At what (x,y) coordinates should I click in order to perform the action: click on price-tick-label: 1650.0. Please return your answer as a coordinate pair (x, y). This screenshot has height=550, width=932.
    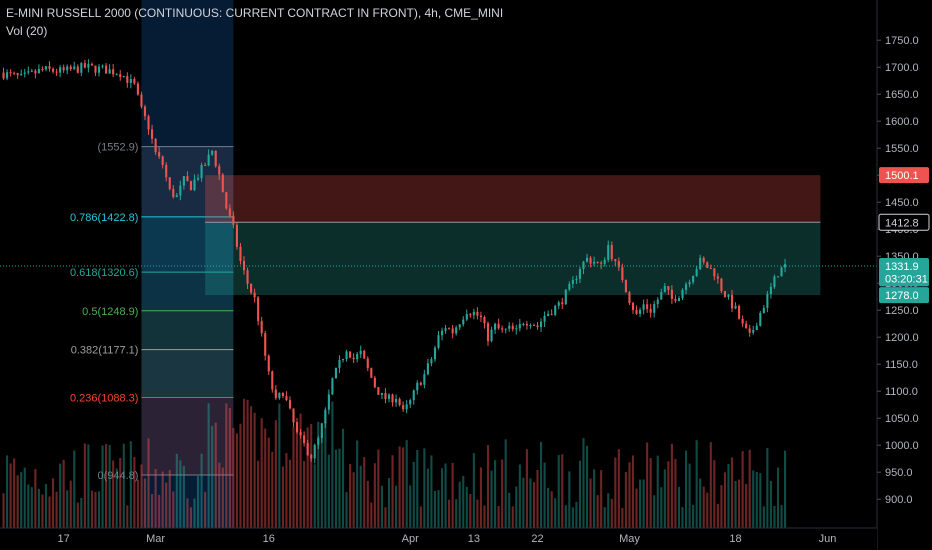
    Looking at the image, I should click on (902, 95).